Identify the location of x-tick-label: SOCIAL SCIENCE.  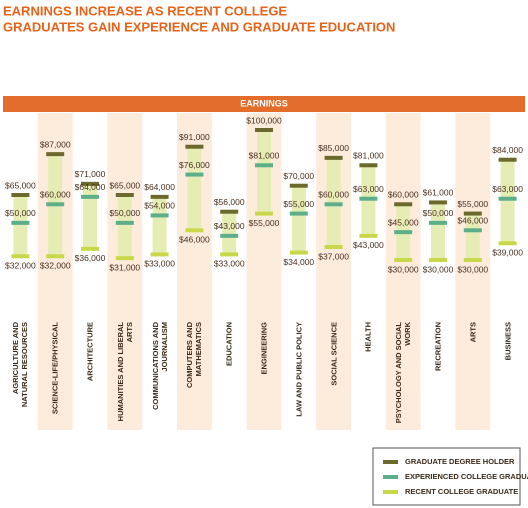
(334, 354).